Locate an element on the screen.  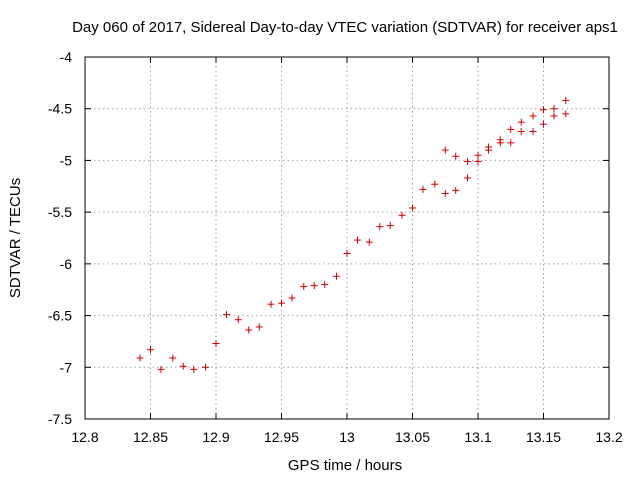
y-axis-label: SDTVAR / TECUs is located at coordinates (15, 238).